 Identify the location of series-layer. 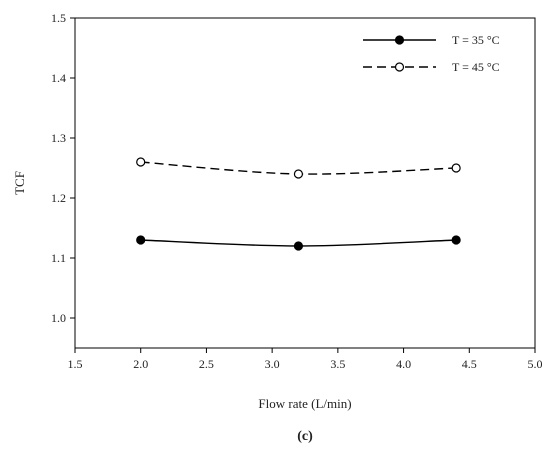
(298, 204).